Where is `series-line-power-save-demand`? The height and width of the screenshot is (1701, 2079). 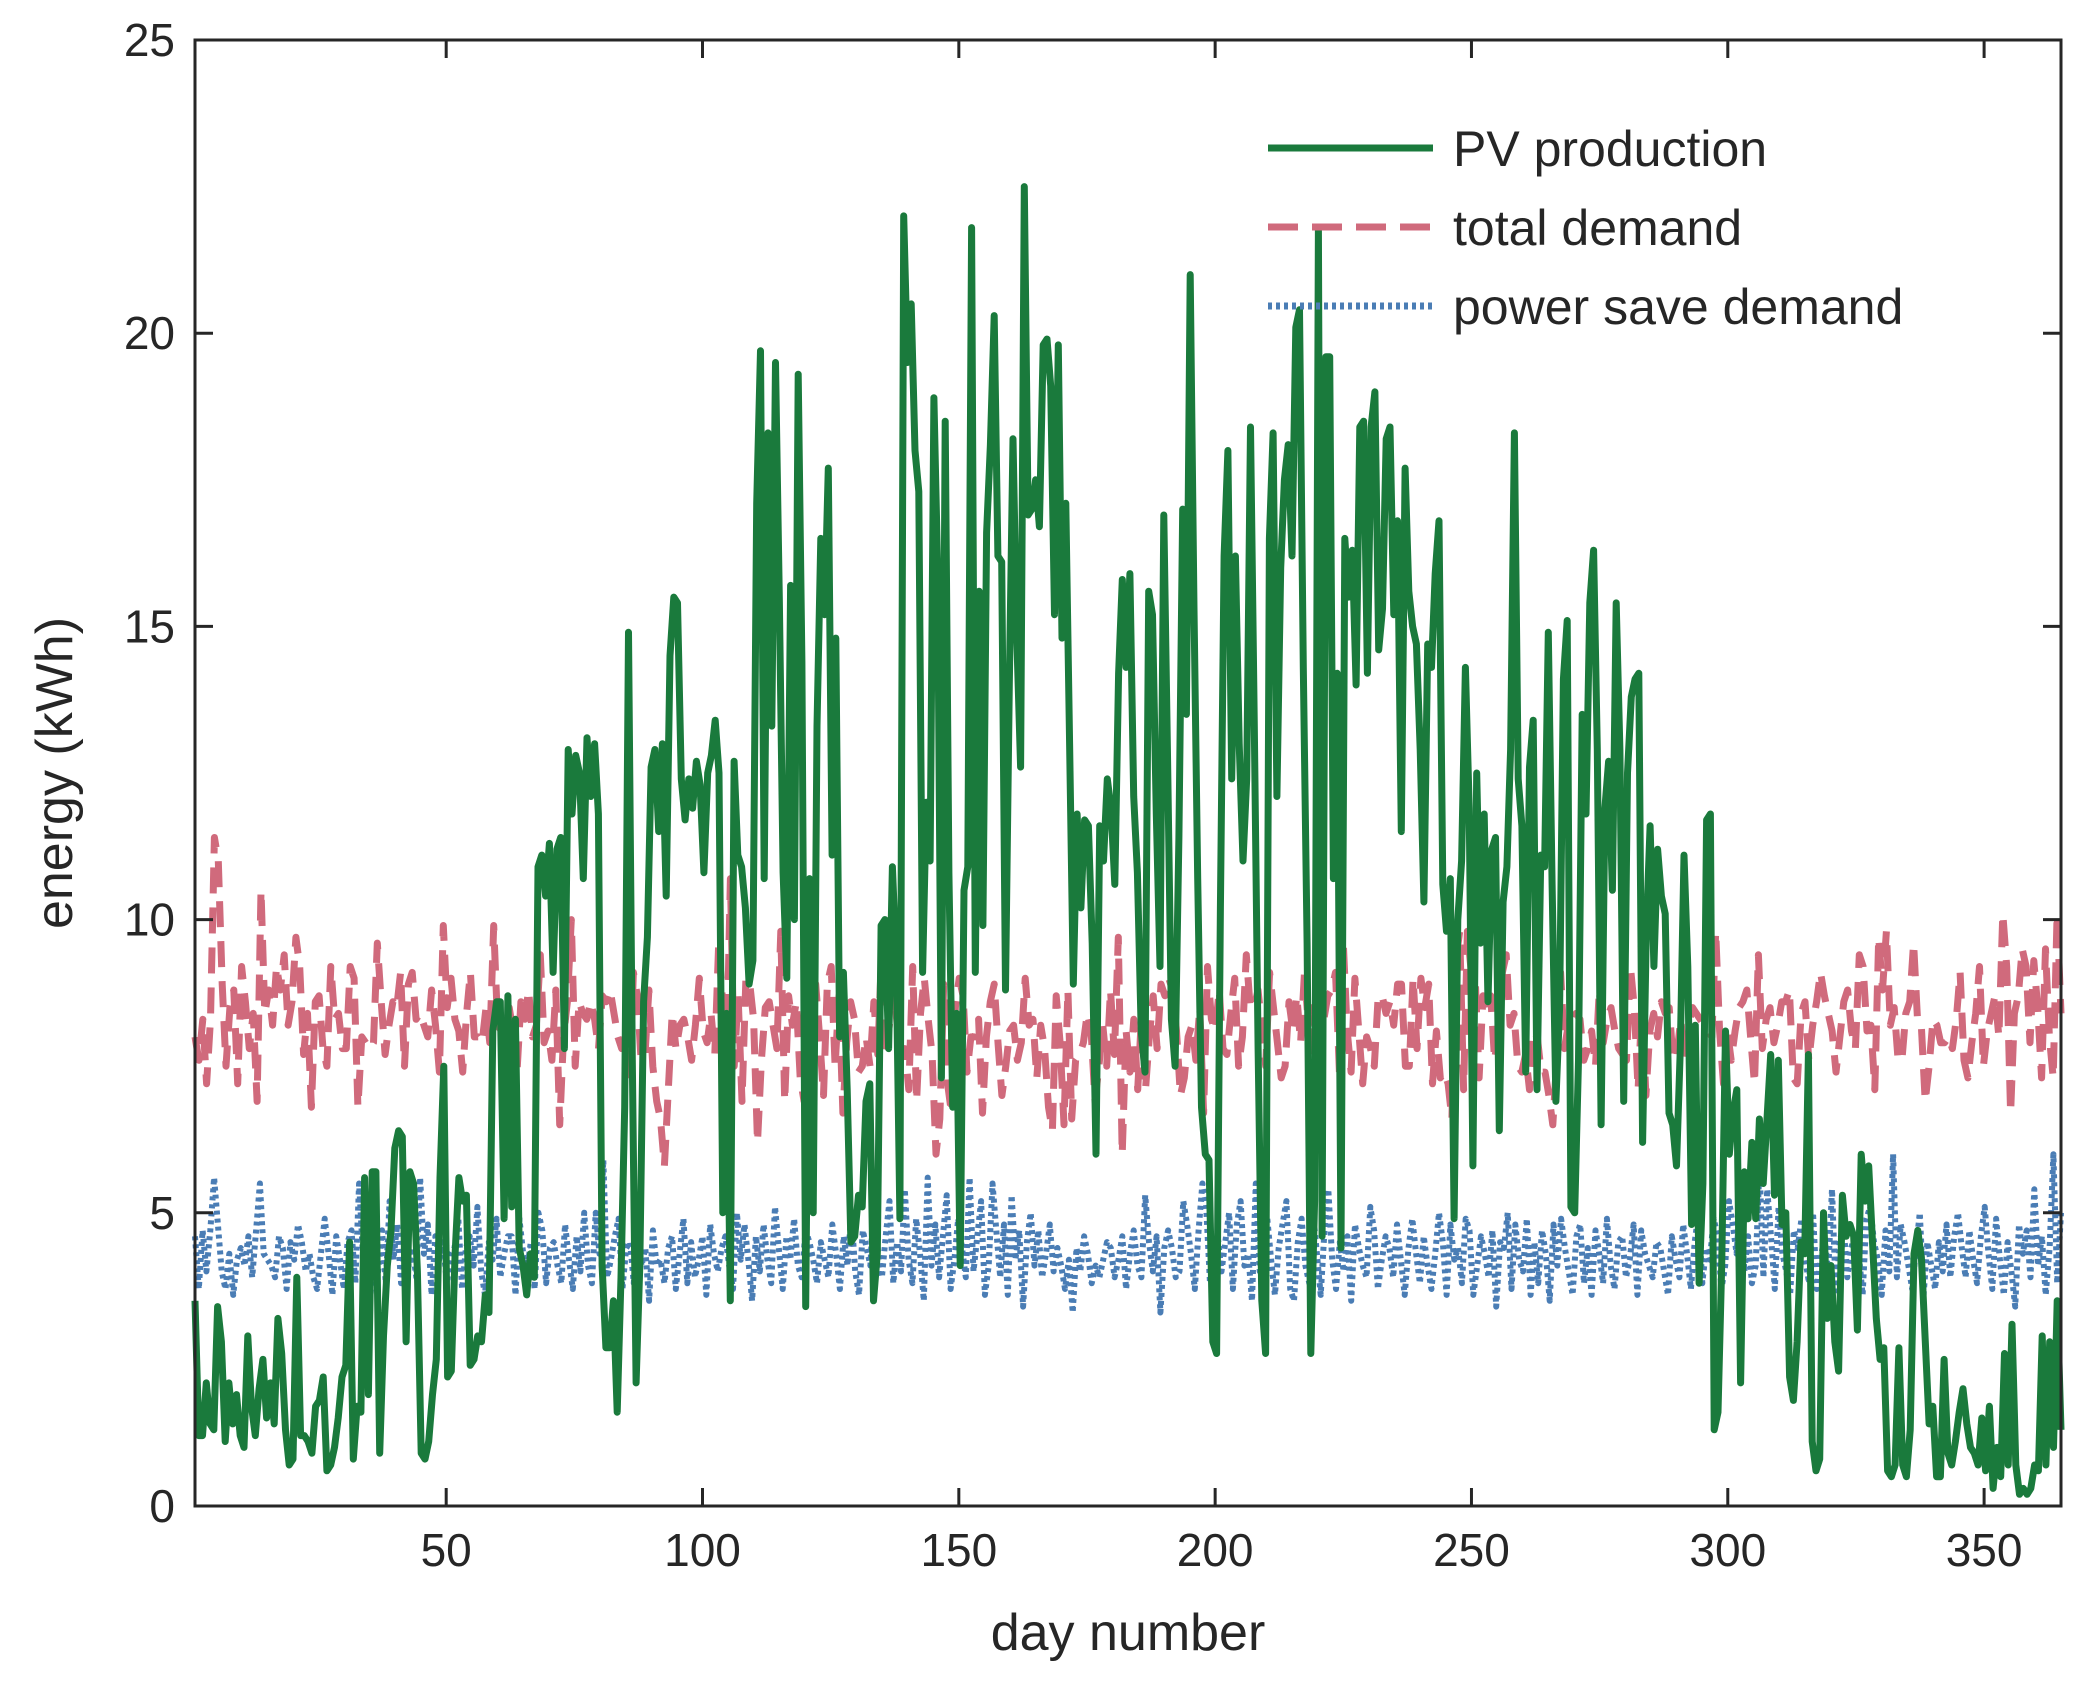
series-line-power-save-demand is located at coordinates (1128, 1233).